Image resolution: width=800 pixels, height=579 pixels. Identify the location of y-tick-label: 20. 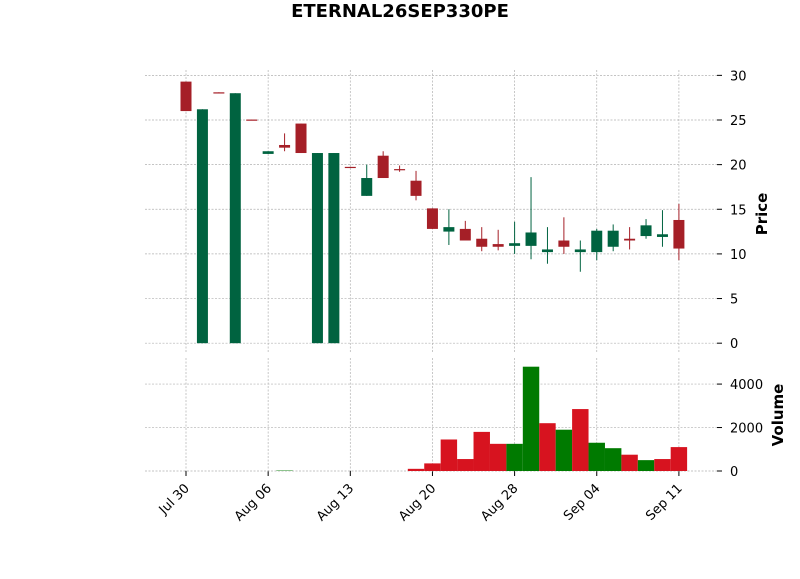
(738, 166).